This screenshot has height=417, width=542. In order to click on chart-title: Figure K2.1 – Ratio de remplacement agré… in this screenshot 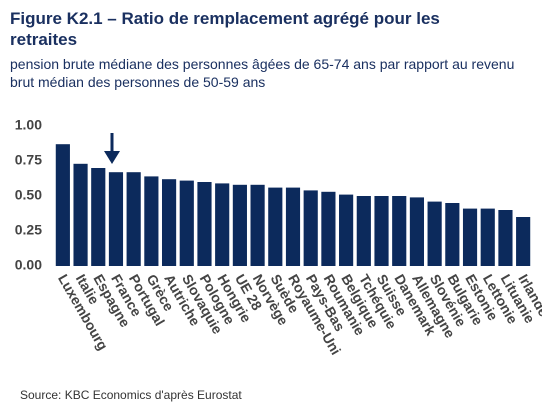, I will do `click(225, 29)`.